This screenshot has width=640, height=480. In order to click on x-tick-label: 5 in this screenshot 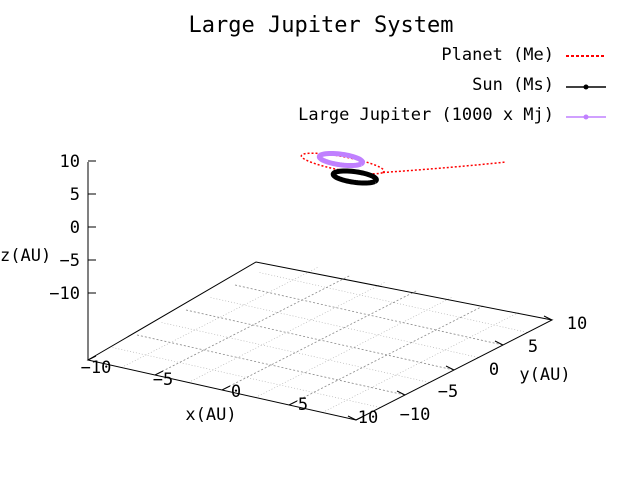, I will do `click(303, 405)`.